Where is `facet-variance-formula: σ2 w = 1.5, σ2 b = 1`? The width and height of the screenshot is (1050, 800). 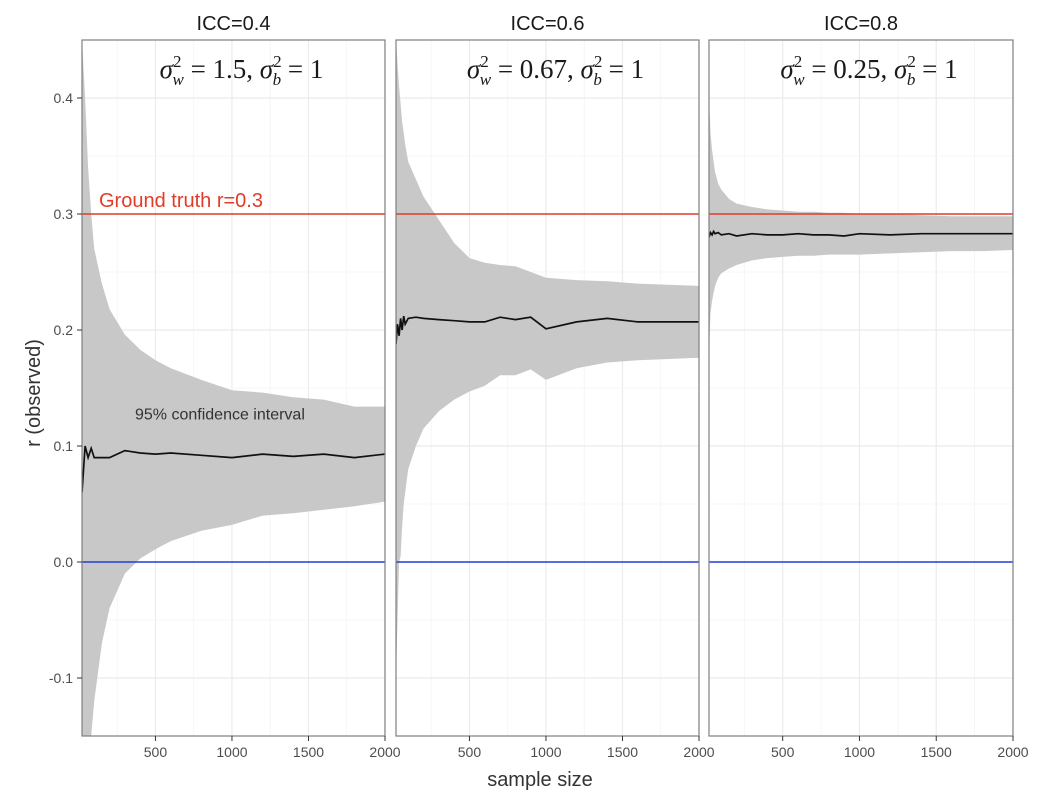 facet-variance-formula: σ2 w = 1.5, σ2 b = 1 is located at coordinates (242, 70).